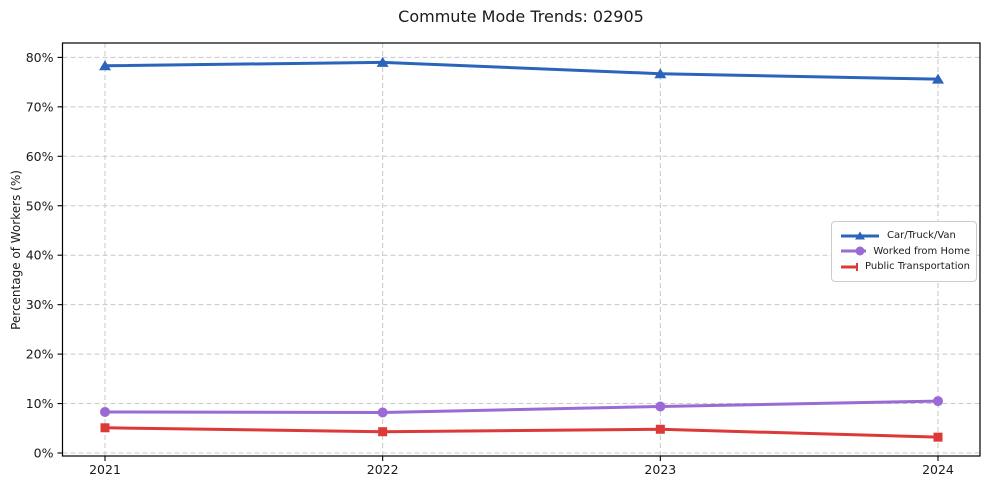  I want to click on y-tick-label: 60%, so click(40, 156).